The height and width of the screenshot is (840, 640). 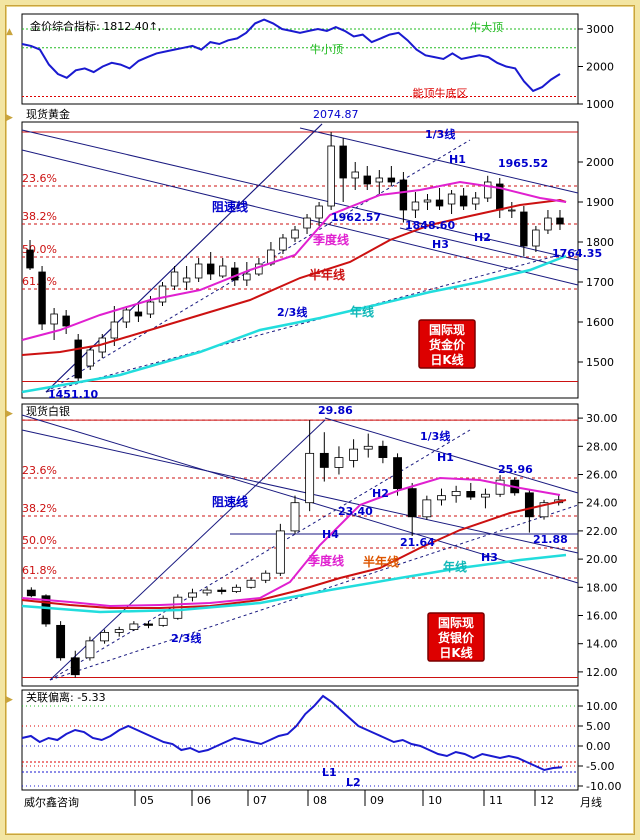 I want to click on y-tick-label: 26.00, so click(x=602, y=475).